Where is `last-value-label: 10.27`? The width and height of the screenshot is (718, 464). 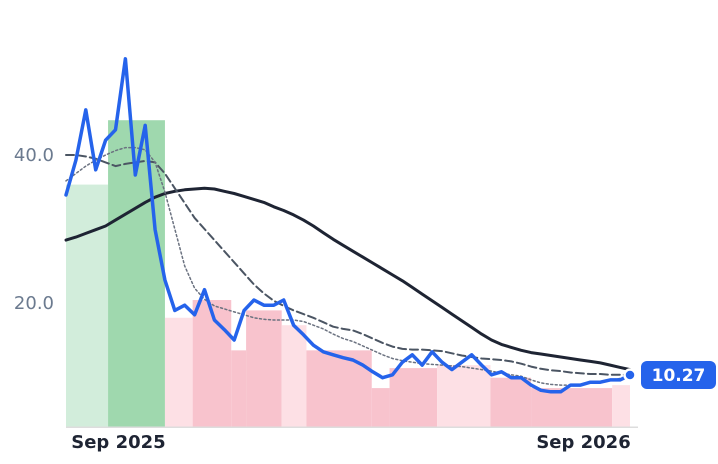
last-value-label: 10.27 is located at coordinates (679, 376).